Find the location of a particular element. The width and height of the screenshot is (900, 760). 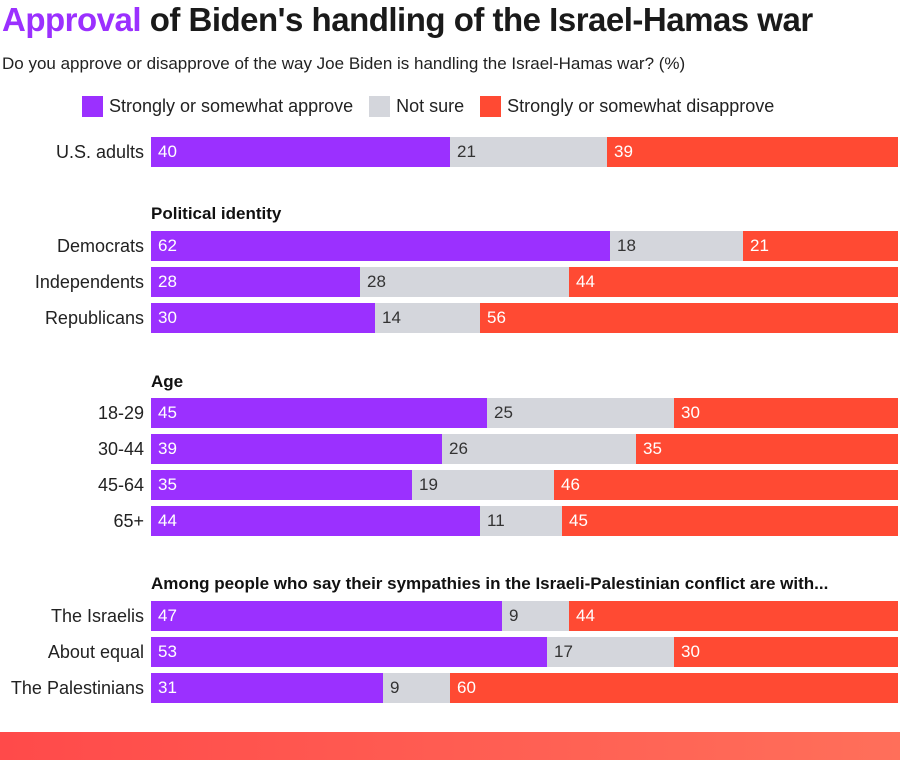

stacked-bar: 53 17 30 is located at coordinates (524, 652).